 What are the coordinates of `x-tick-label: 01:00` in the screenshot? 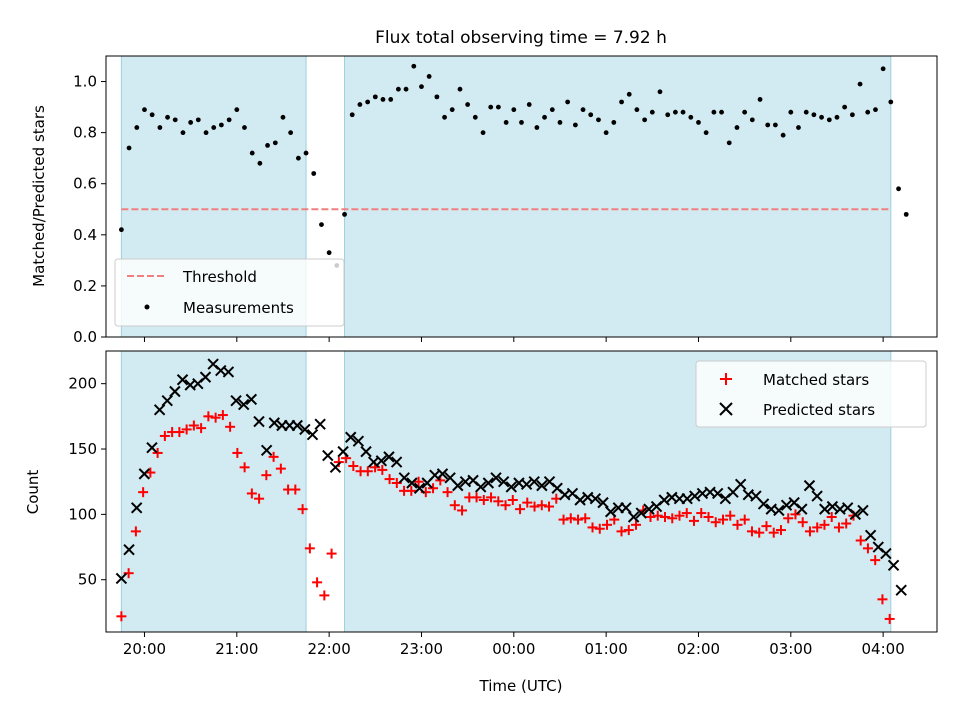 It's located at (606, 649).